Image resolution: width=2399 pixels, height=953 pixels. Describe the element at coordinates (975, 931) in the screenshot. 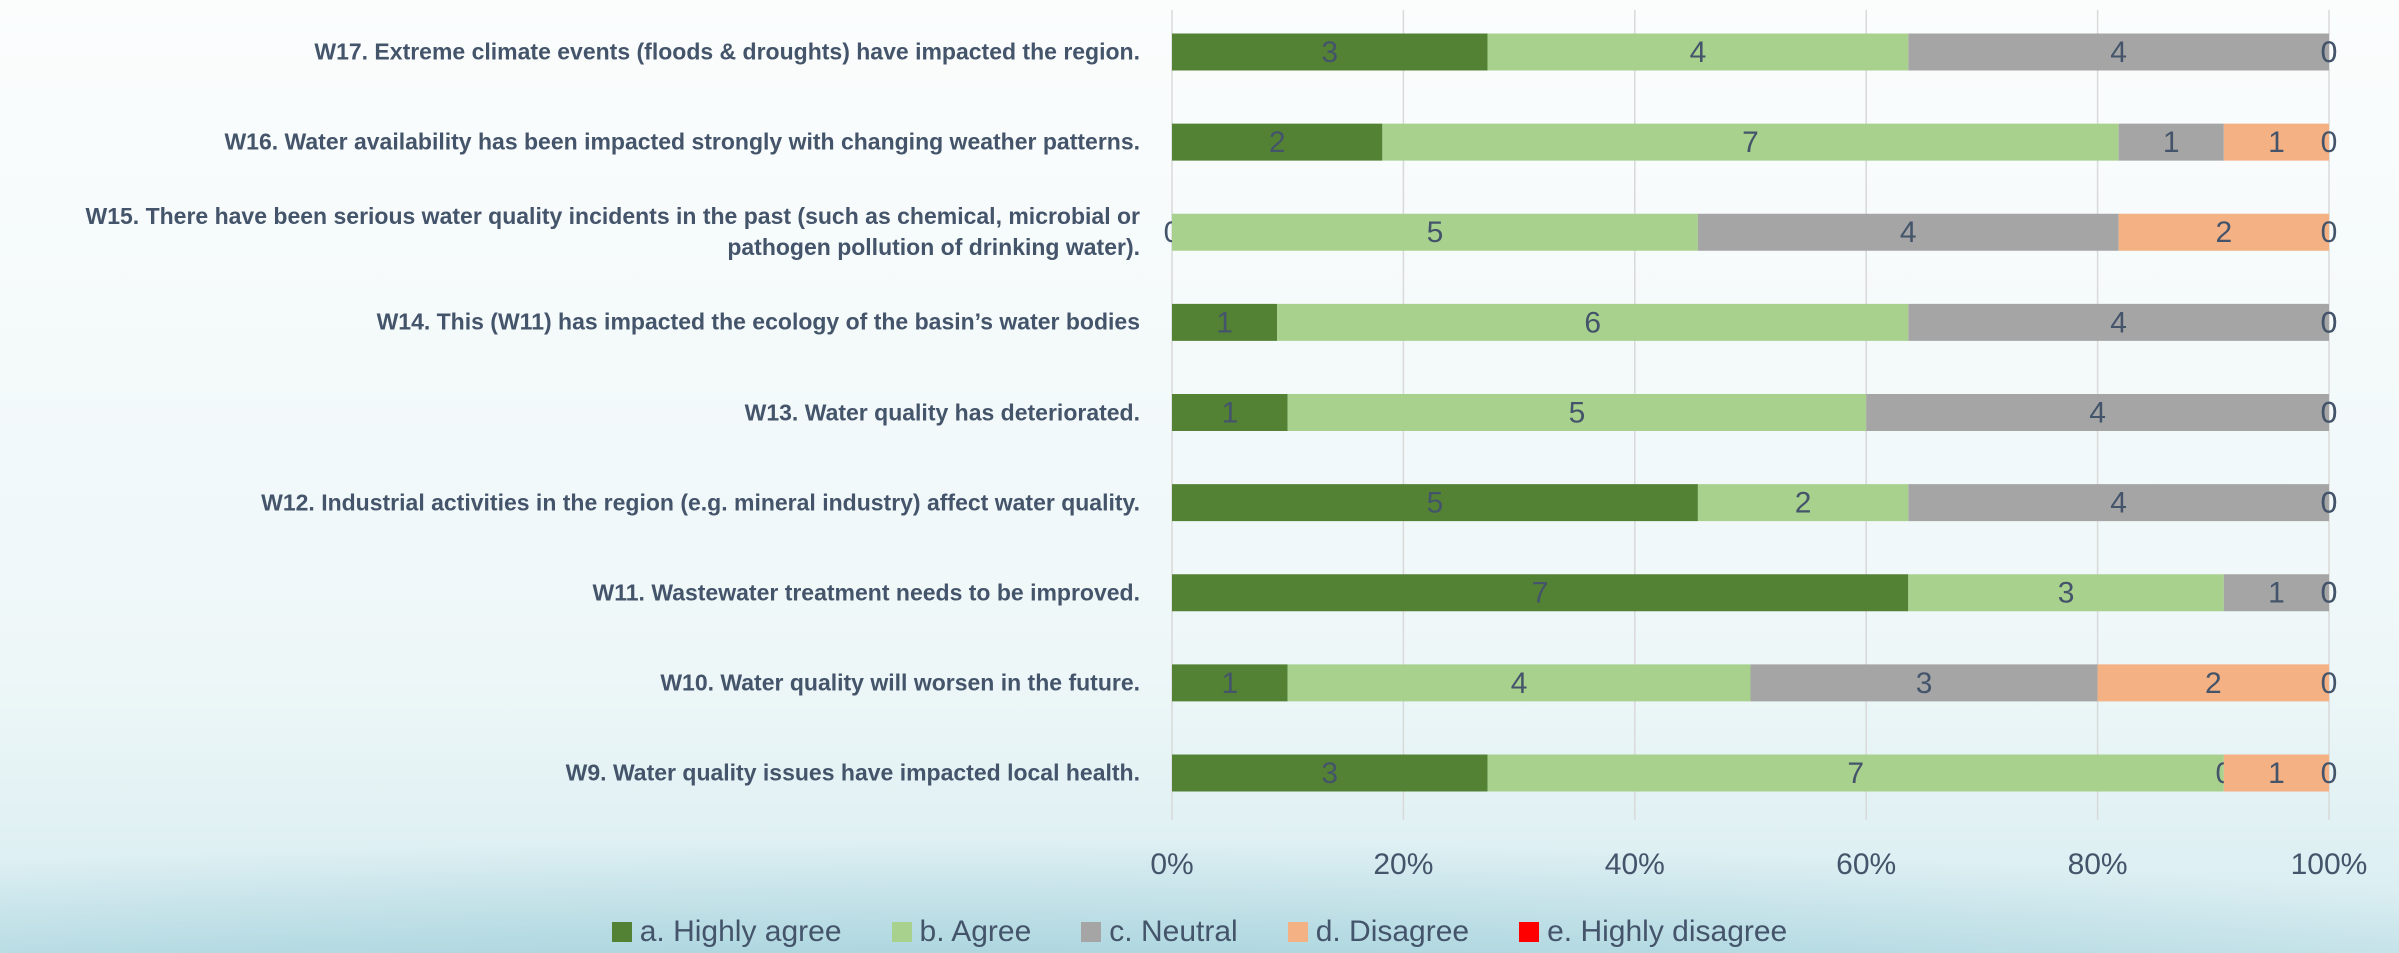

I see `legend-label: b. Agree` at that location.